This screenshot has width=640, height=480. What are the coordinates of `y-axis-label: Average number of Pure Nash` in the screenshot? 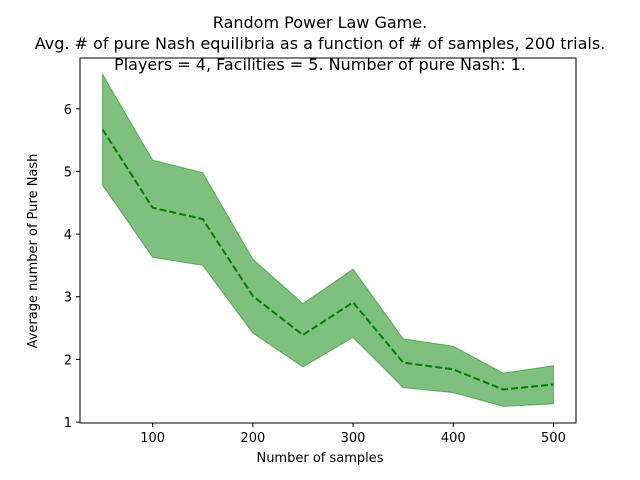 It's located at (33, 251).